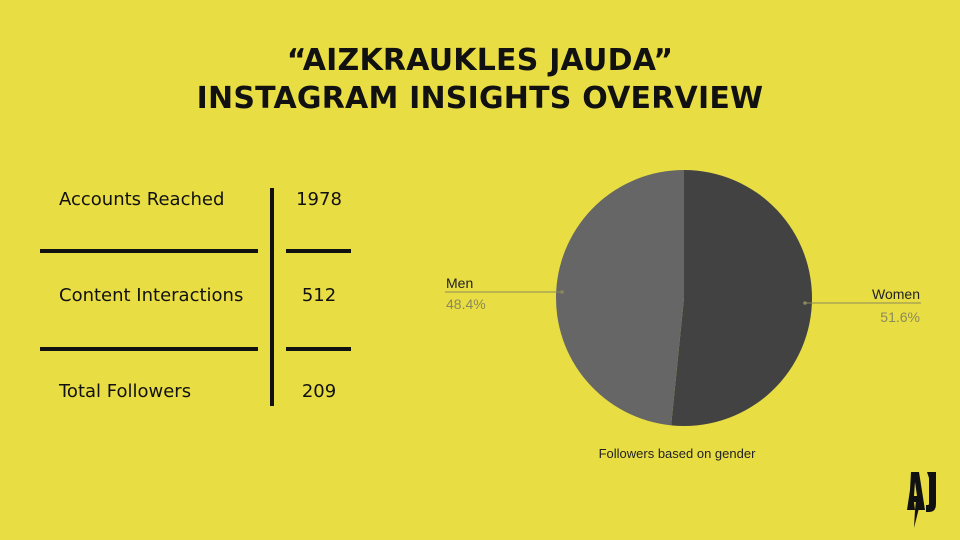 The image size is (960, 540). I want to click on pie-slice-men, so click(620, 298).